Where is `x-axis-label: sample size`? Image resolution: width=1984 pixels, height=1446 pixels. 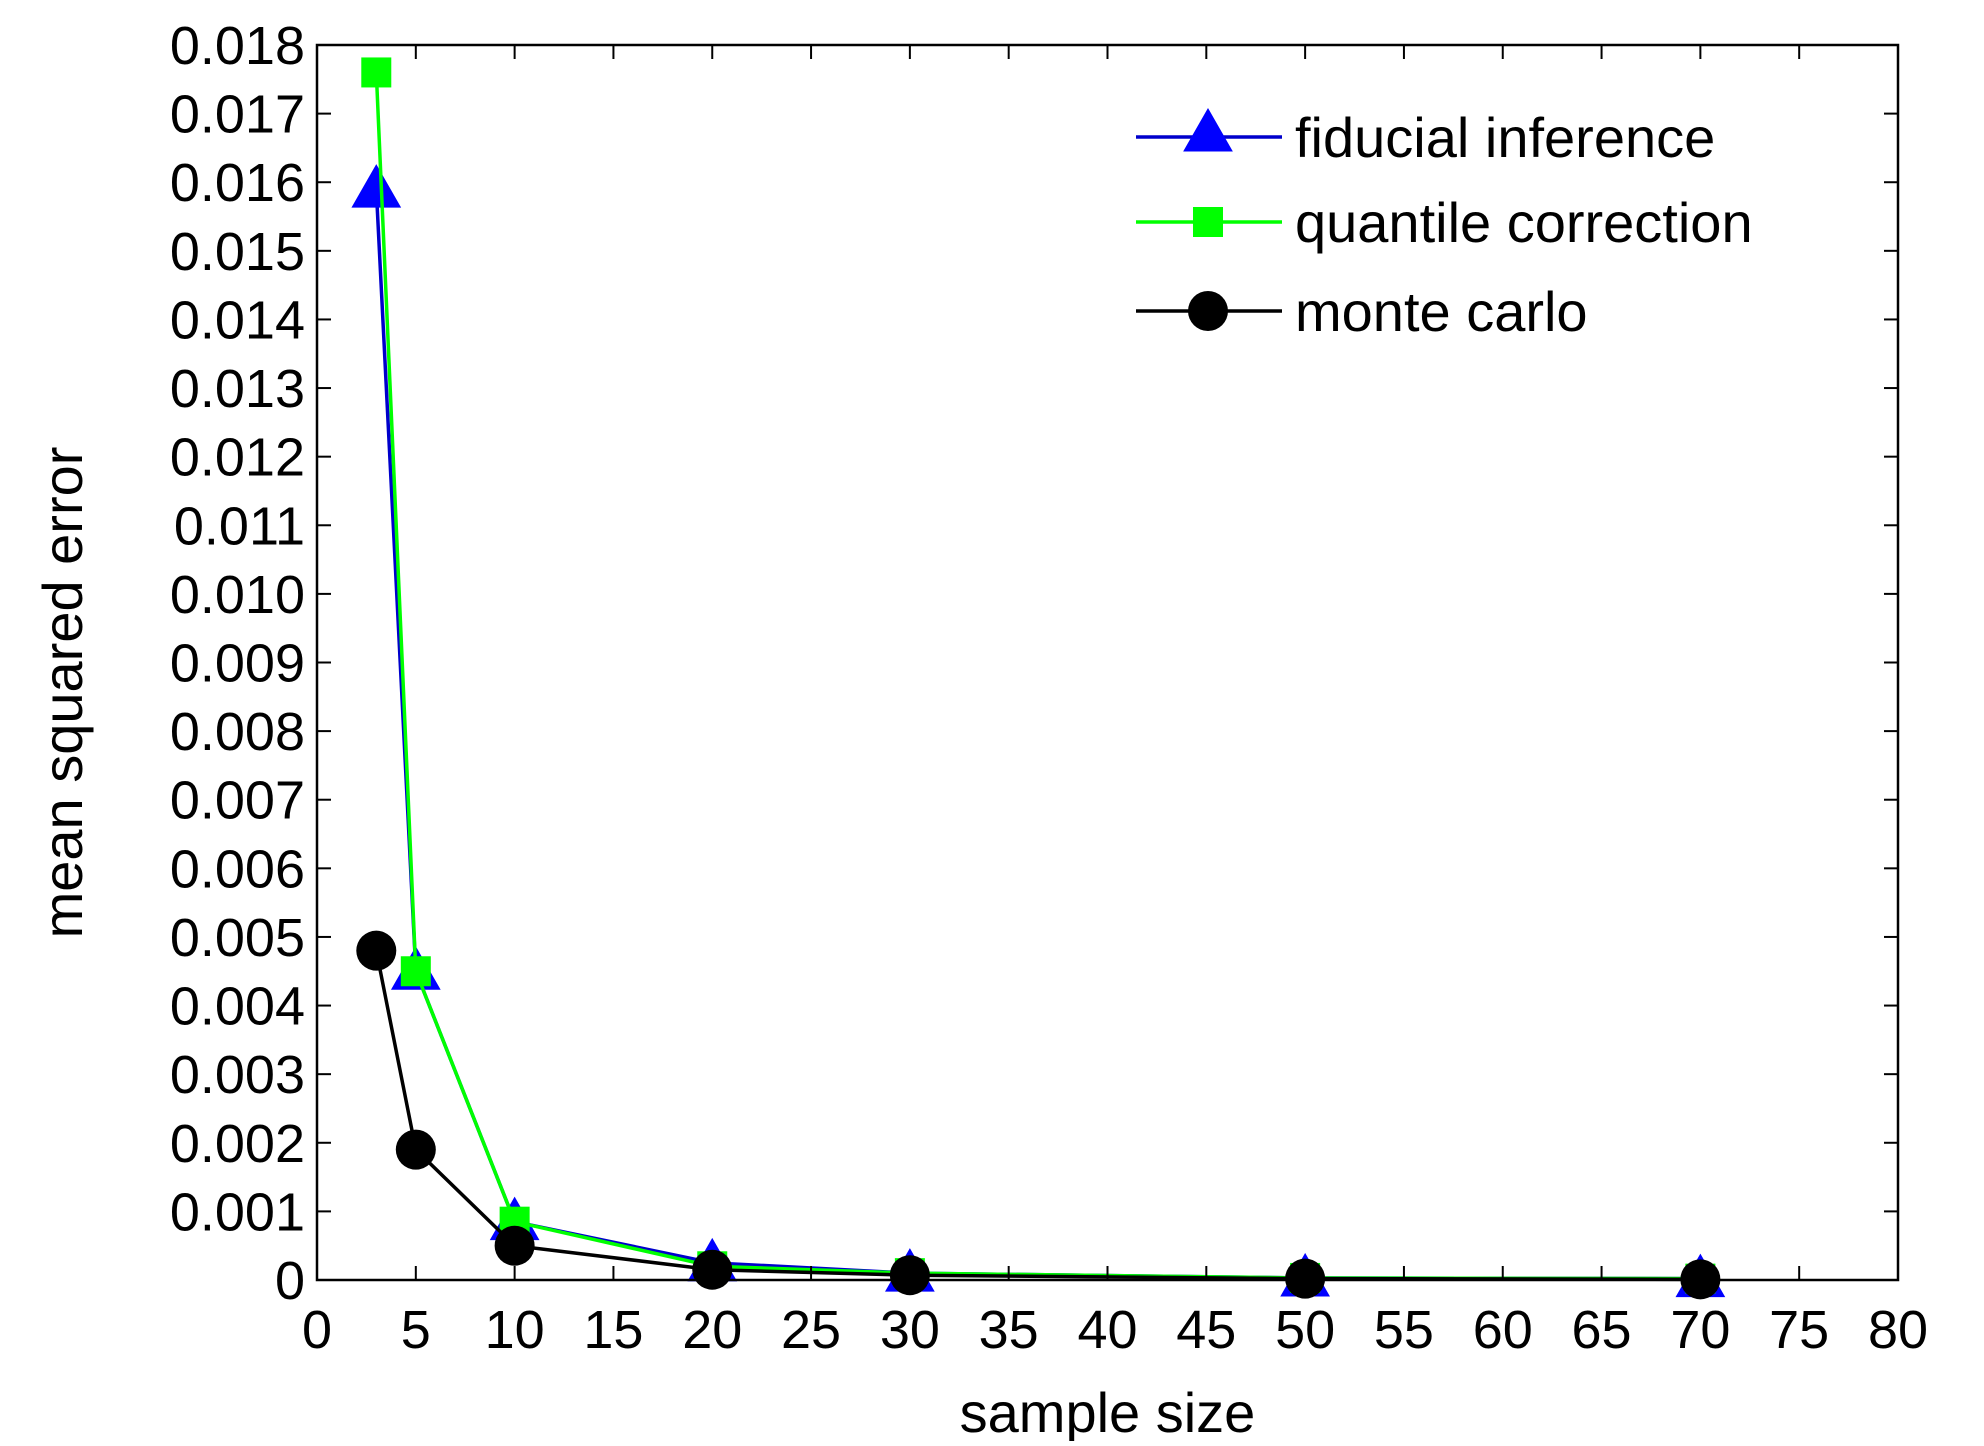 x-axis-label: sample size is located at coordinates (1108, 1411).